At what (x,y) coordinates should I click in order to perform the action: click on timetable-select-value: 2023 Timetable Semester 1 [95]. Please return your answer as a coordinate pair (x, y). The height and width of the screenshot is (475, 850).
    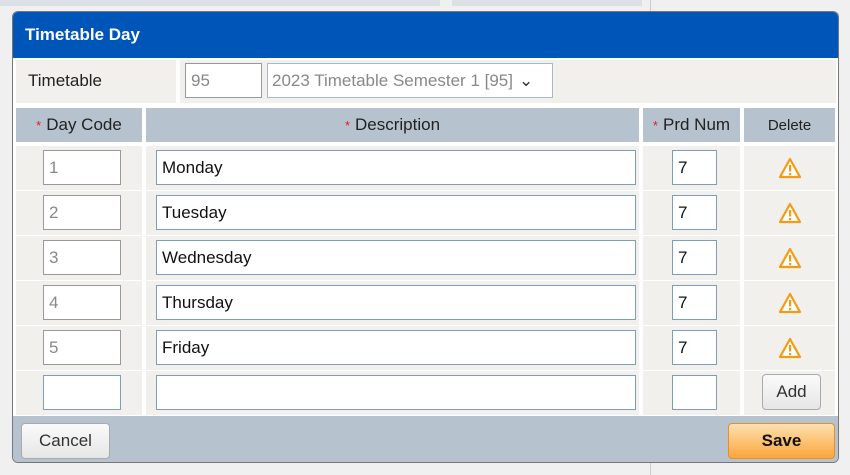
    Looking at the image, I should click on (392, 80).